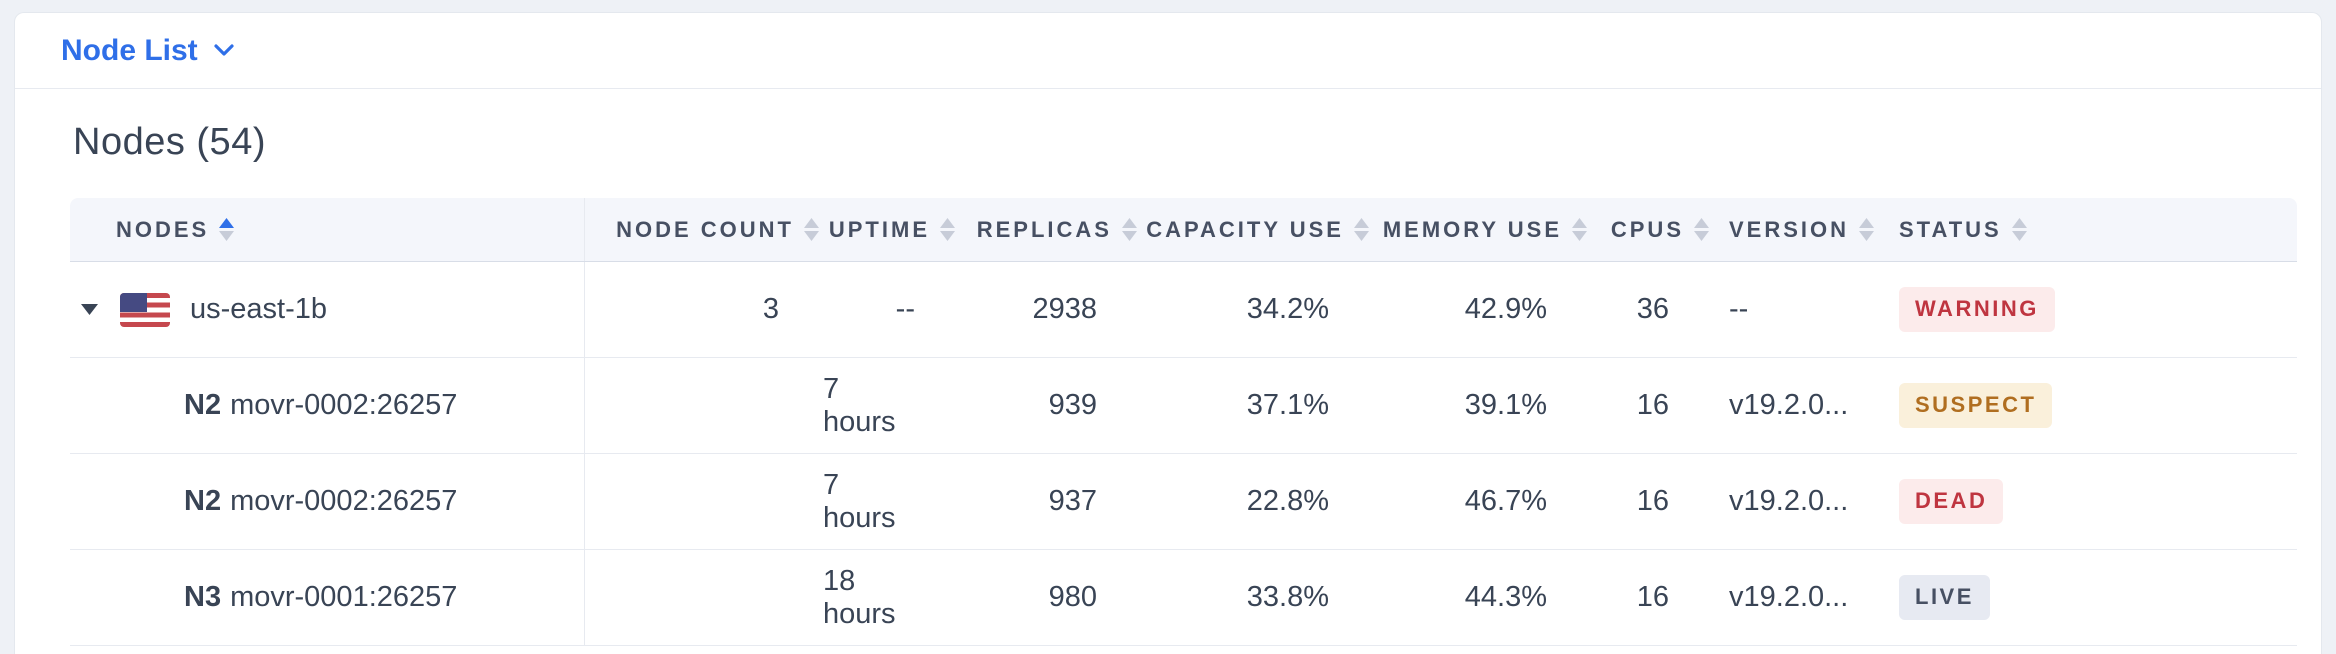  What do you see at coordinates (2092, 597) in the screenshot?
I see `cell-status: LIVE` at bounding box center [2092, 597].